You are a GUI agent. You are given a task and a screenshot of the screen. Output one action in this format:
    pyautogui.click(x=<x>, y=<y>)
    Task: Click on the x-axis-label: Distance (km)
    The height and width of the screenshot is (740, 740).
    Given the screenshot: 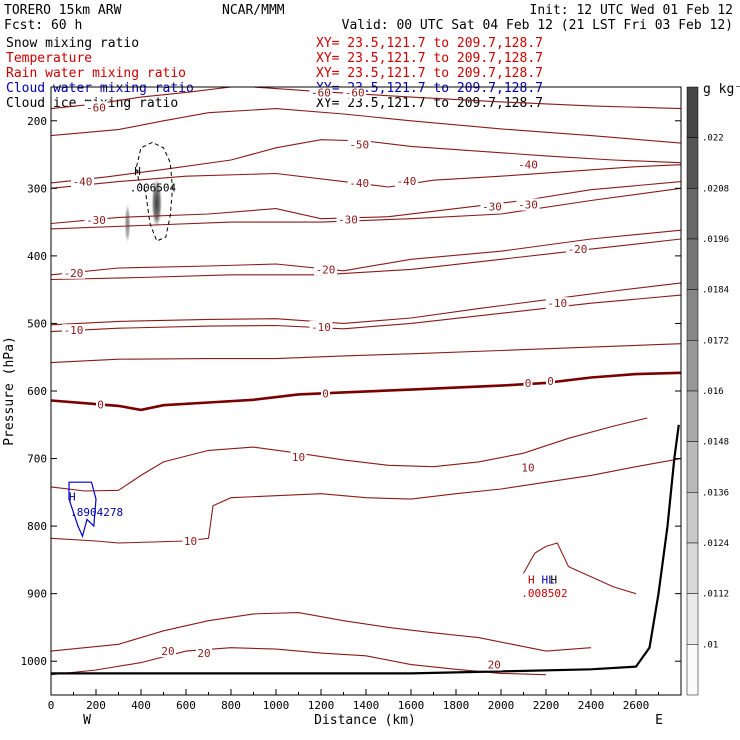 What is the action you would take?
    pyautogui.click(x=365, y=720)
    